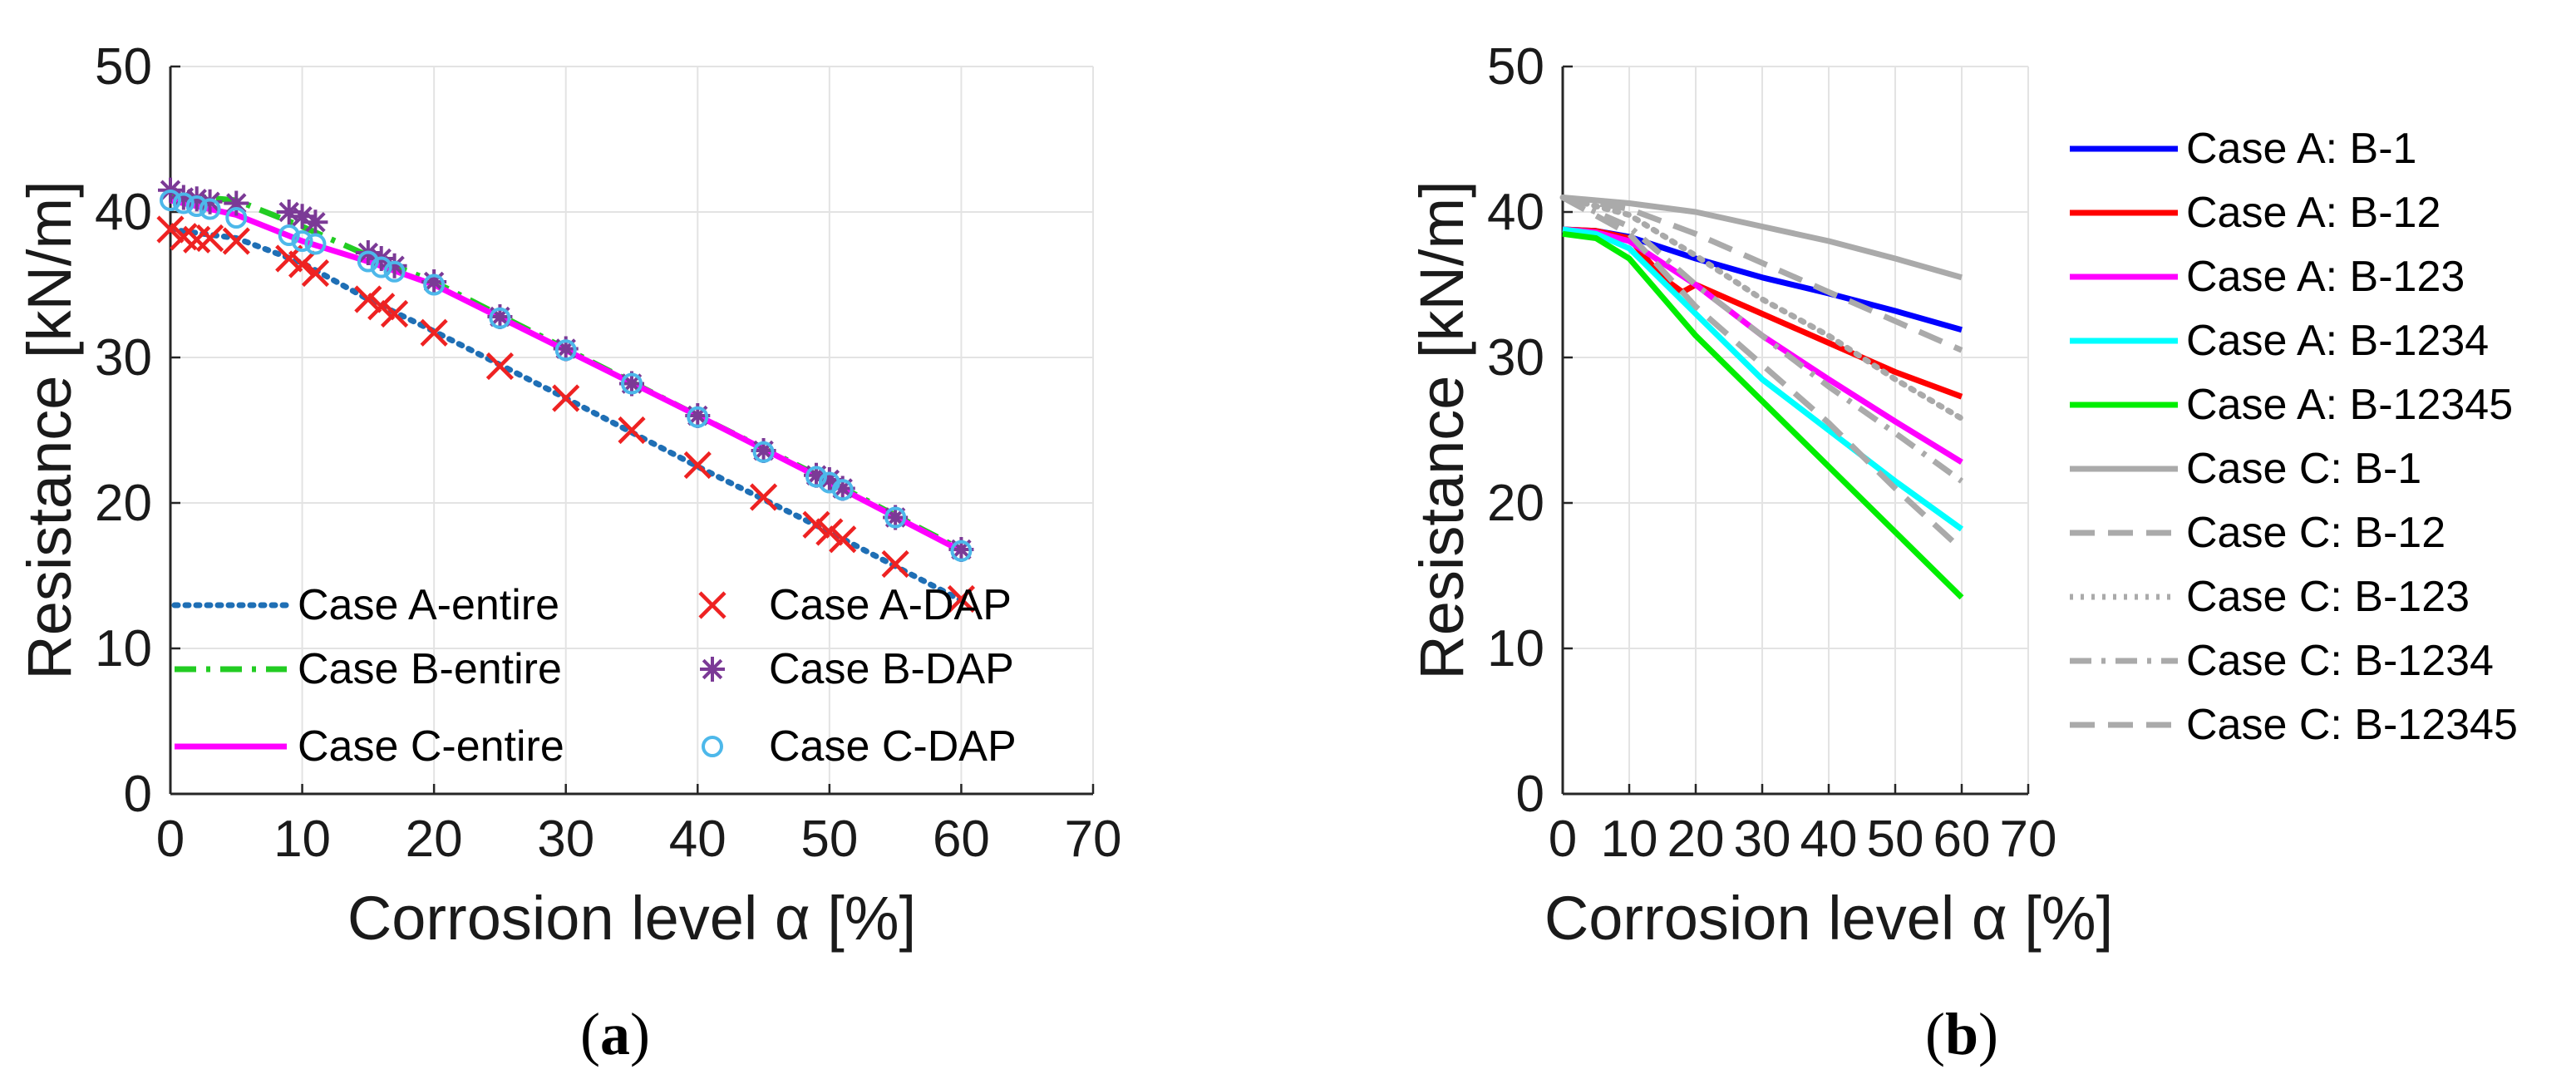 This screenshot has height=1089, width=2576. What do you see at coordinates (2303, 469) in the screenshot?
I see `legend-label: Case C: B-1` at bounding box center [2303, 469].